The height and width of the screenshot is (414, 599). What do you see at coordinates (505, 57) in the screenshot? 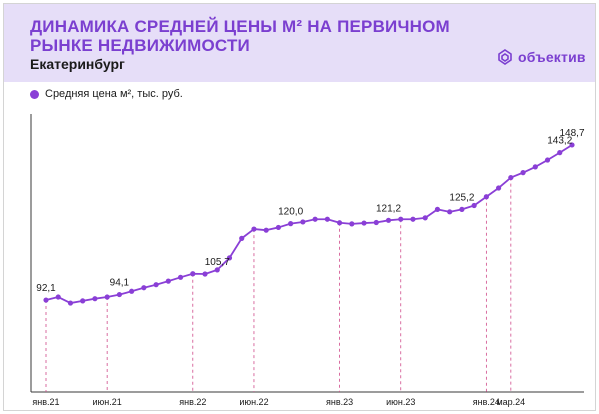
I see `objektiv-logo-icon` at bounding box center [505, 57].